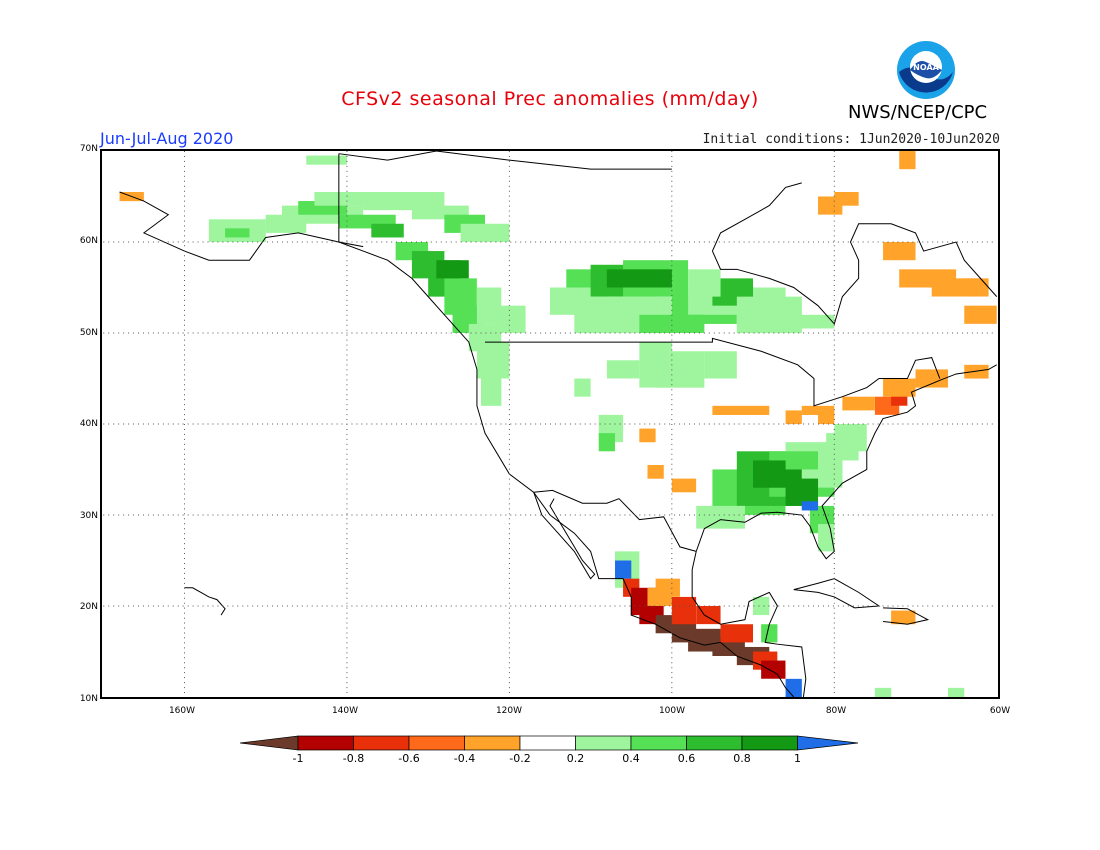 The width and height of the screenshot is (1100, 850). Describe the element at coordinates (520, 758) in the screenshot. I see `colorbar-label: -0.2` at that location.